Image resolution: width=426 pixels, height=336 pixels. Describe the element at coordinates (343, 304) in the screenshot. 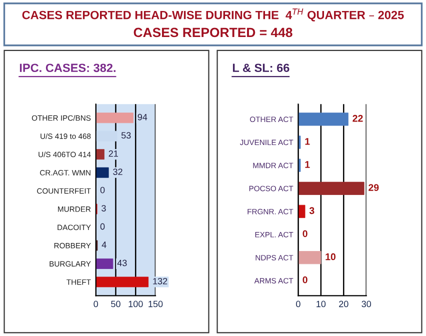

I see `x-tick-label: 20` at that location.